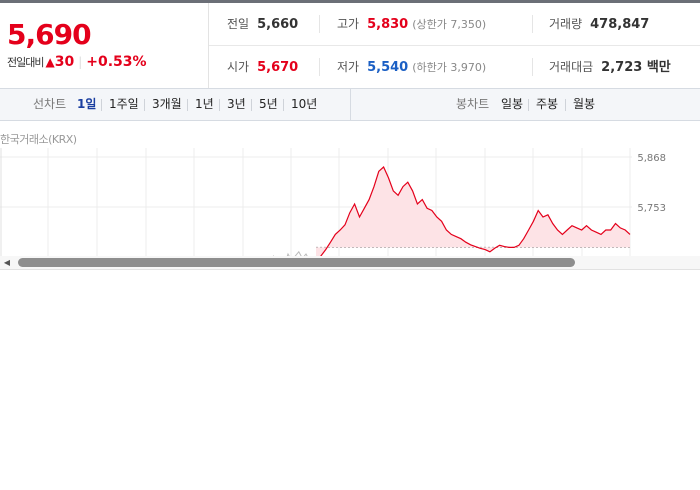 The image size is (700, 490). I want to click on high-cell: 고가 5,830 (상한가 7,350), so click(411, 24).